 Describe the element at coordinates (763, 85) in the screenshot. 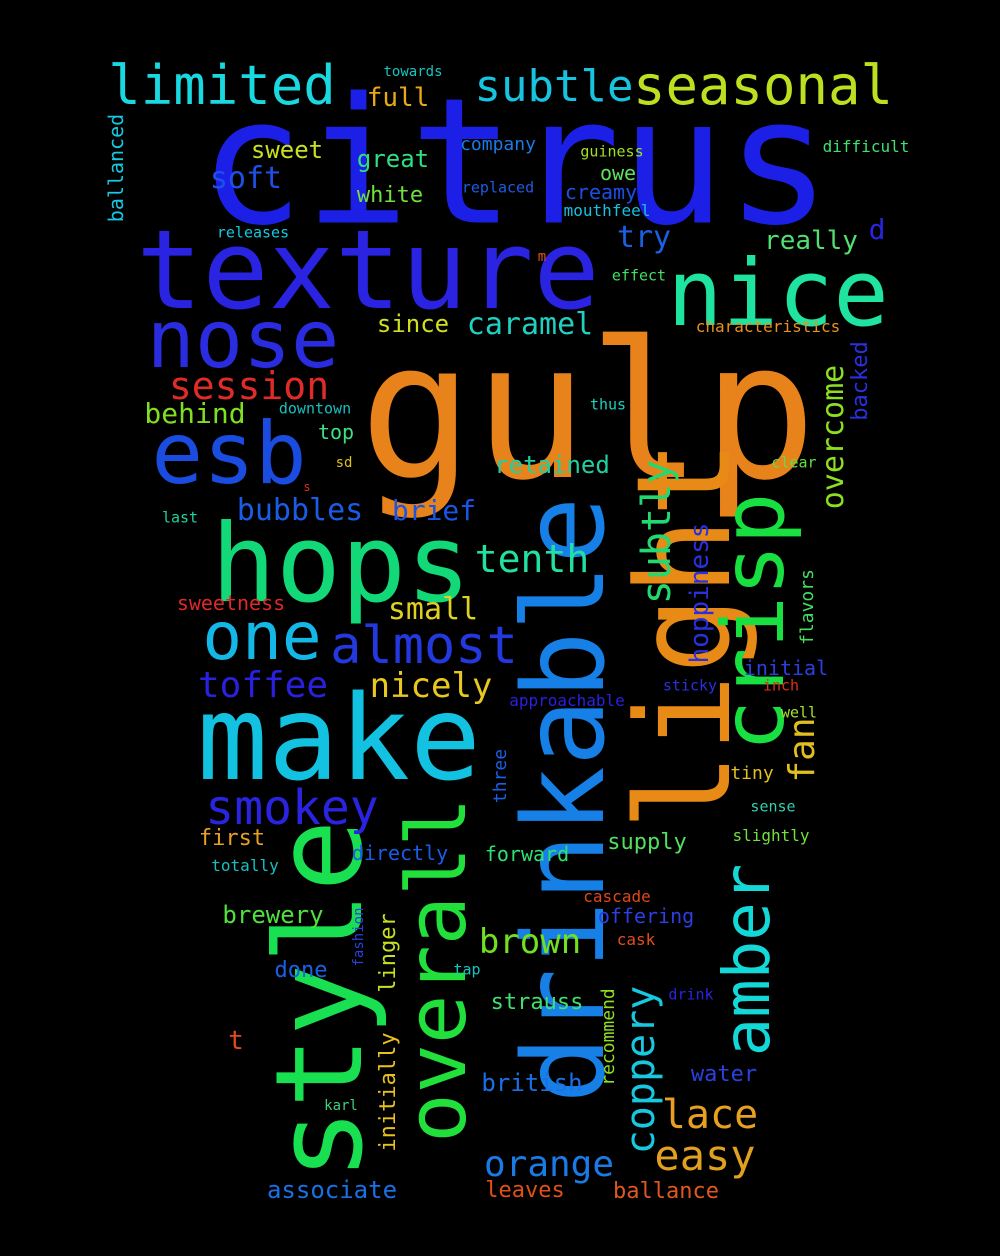

I see `word-seasonal: seasonal` at that location.